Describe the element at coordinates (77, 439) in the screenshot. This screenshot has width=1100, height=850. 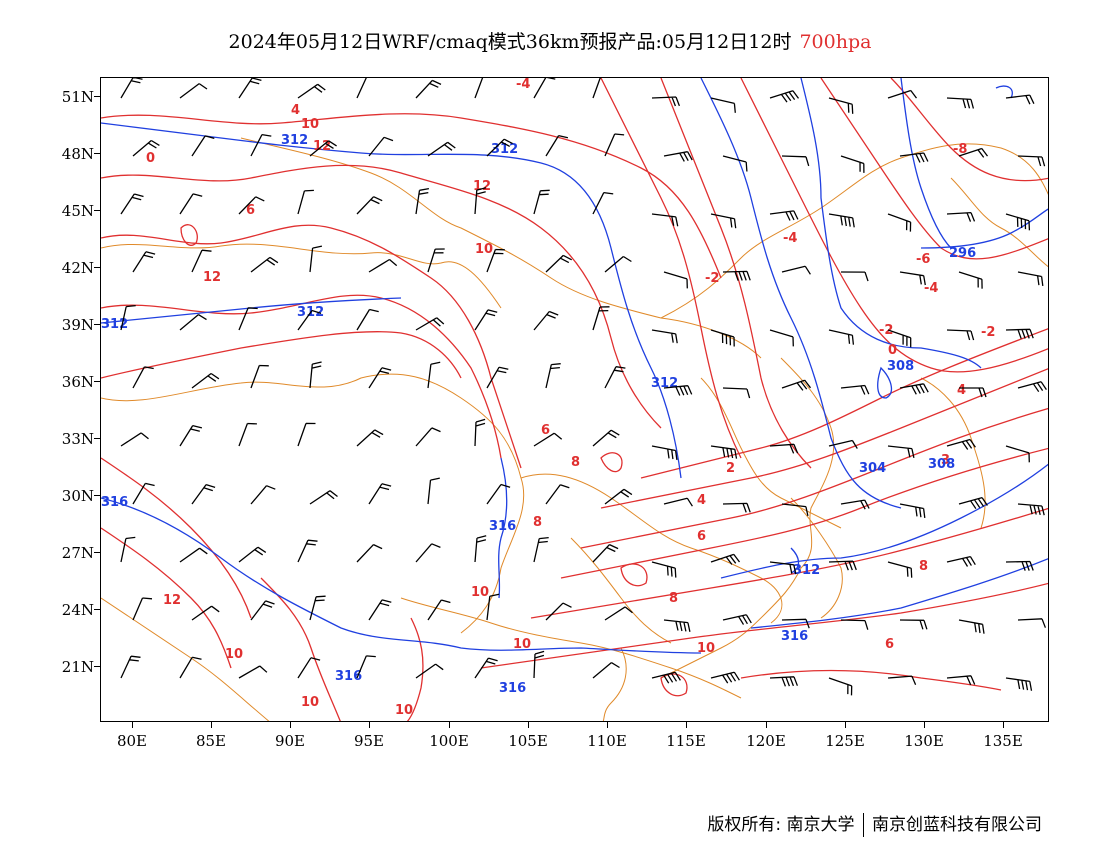
I see `lat-label: 33N` at that location.